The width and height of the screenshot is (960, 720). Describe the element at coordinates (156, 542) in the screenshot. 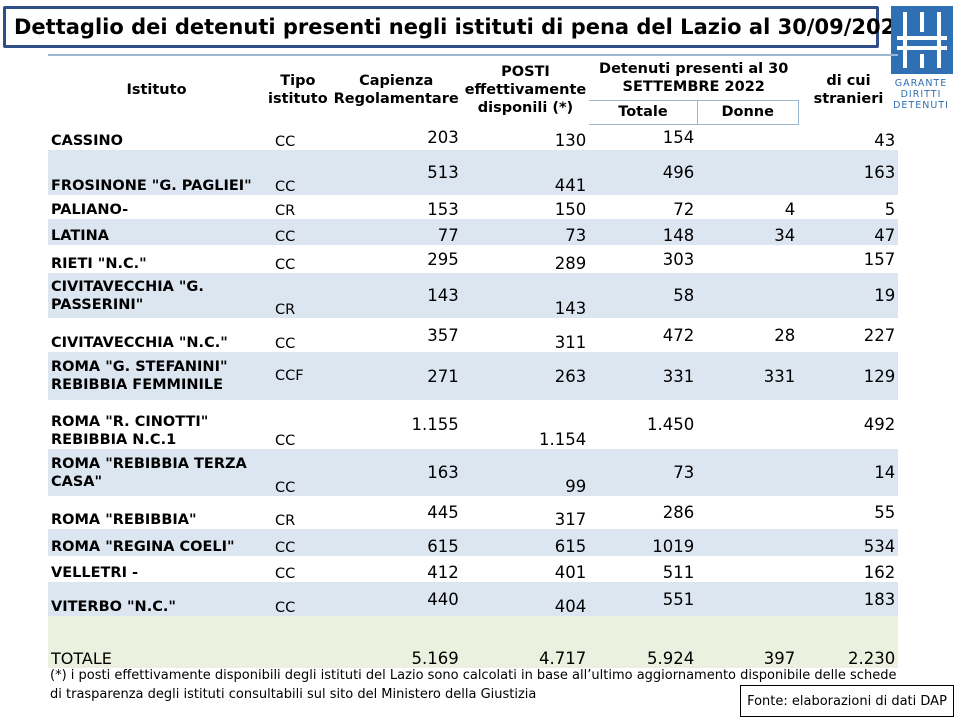

I see `cell-istituto: ROMA "REGINA COELI"` at that location.